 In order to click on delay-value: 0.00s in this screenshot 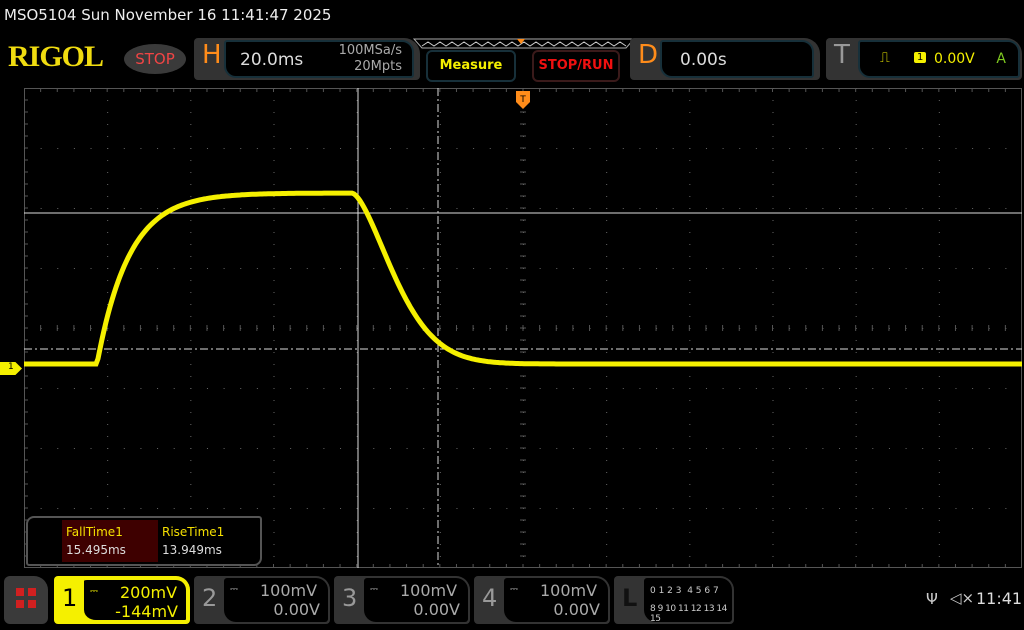, I will do `click(703, 60)`.